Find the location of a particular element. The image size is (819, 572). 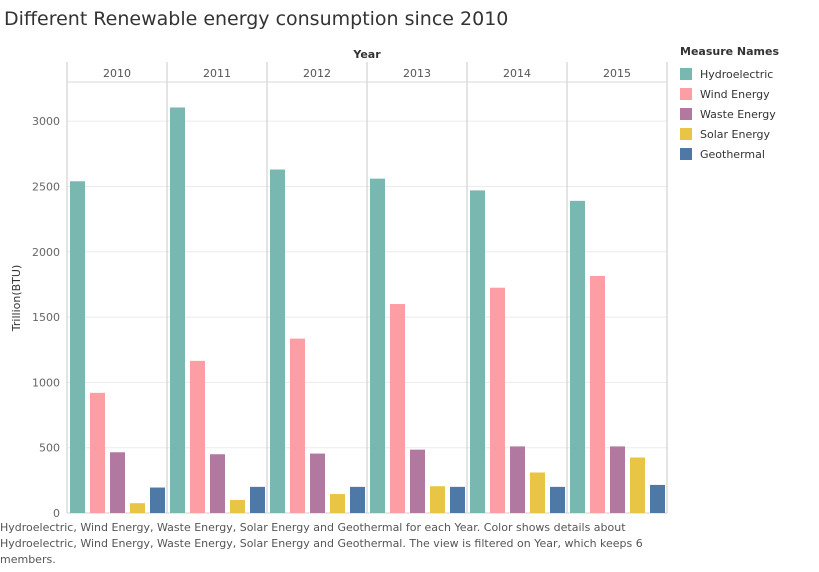

category-label: 2010 is located at coordinates (117, 73).